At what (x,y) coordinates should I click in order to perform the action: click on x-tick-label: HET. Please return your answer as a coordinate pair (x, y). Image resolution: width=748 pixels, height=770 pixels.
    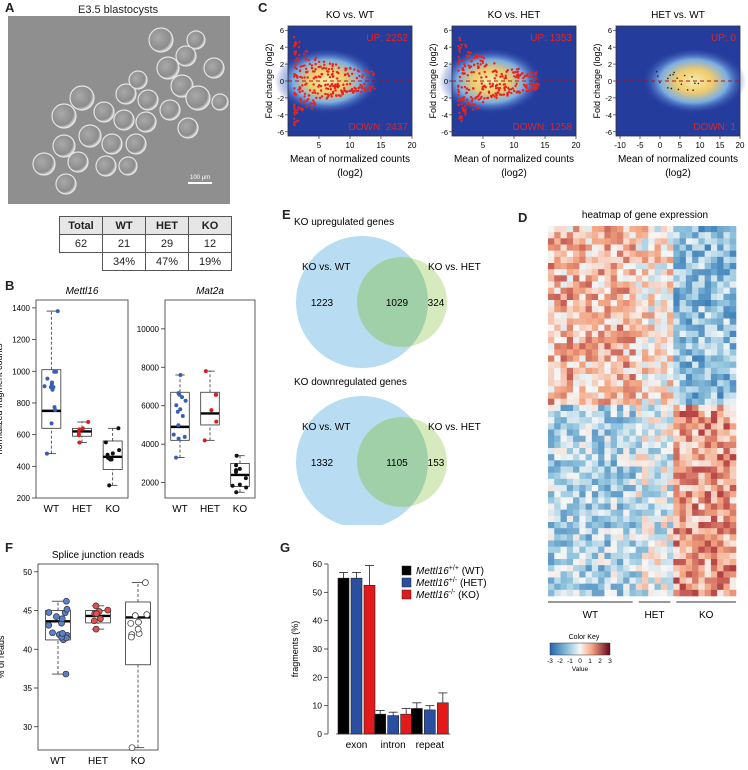
    Looking at the image, I should click on (82, 509).